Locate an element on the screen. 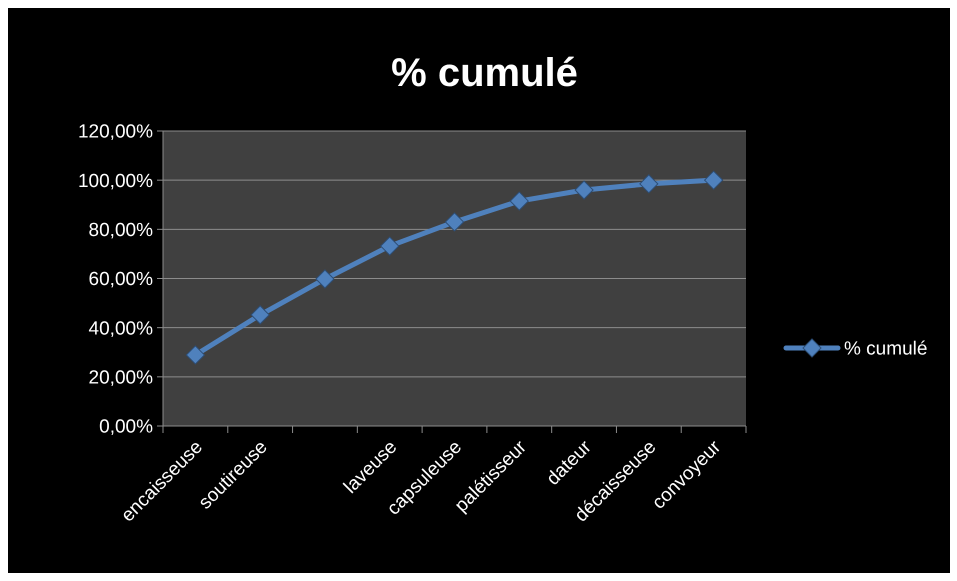 The width and height of the screenshot is (957, 581). y-tick-label: 80,00% is located at coordinates (121, 230).